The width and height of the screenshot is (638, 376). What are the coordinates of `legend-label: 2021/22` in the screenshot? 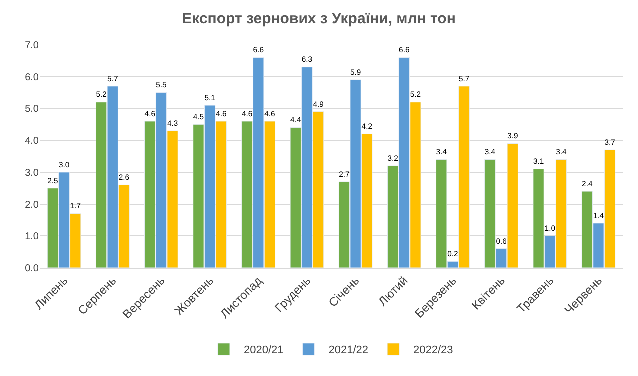 It's located at (348, 350).